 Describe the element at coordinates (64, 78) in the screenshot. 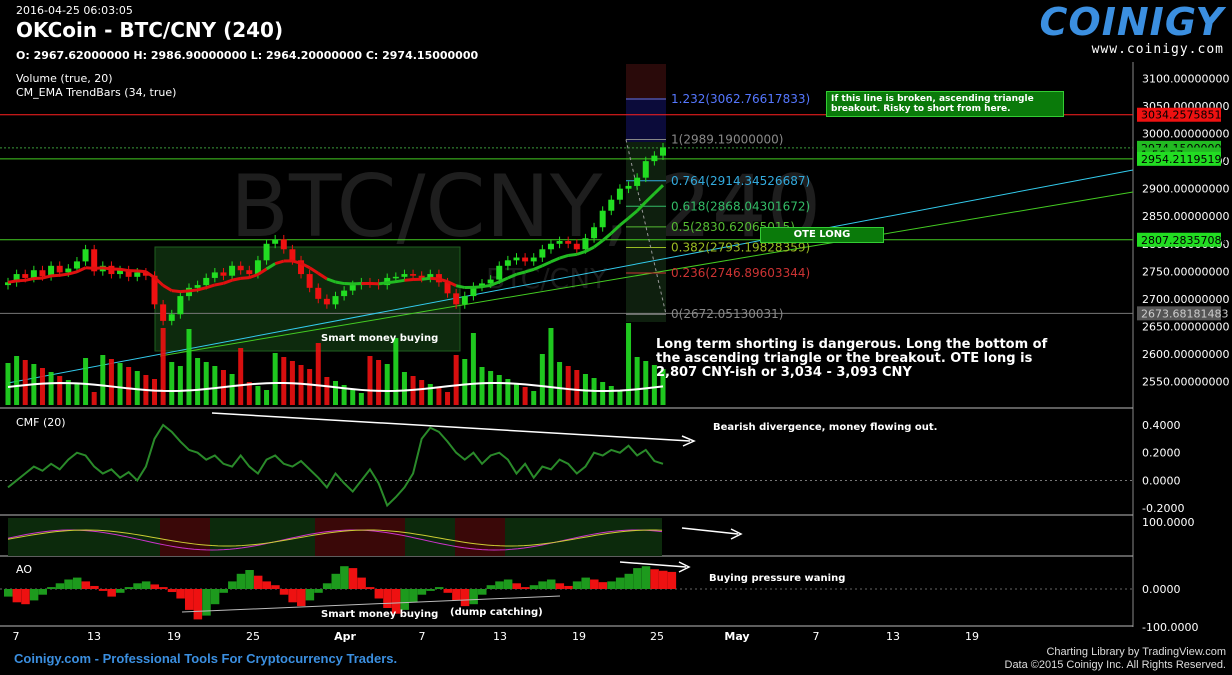

I see `volume-indicator-label: Volume (true, 20)` at that location.